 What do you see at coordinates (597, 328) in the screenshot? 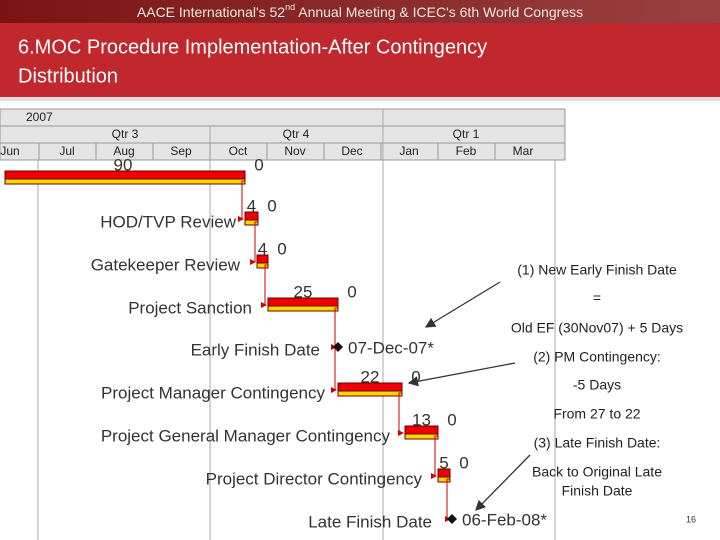
I see `annotation: Old EF (30Nov07) + 5 Days` at bounding box center [597, 328].